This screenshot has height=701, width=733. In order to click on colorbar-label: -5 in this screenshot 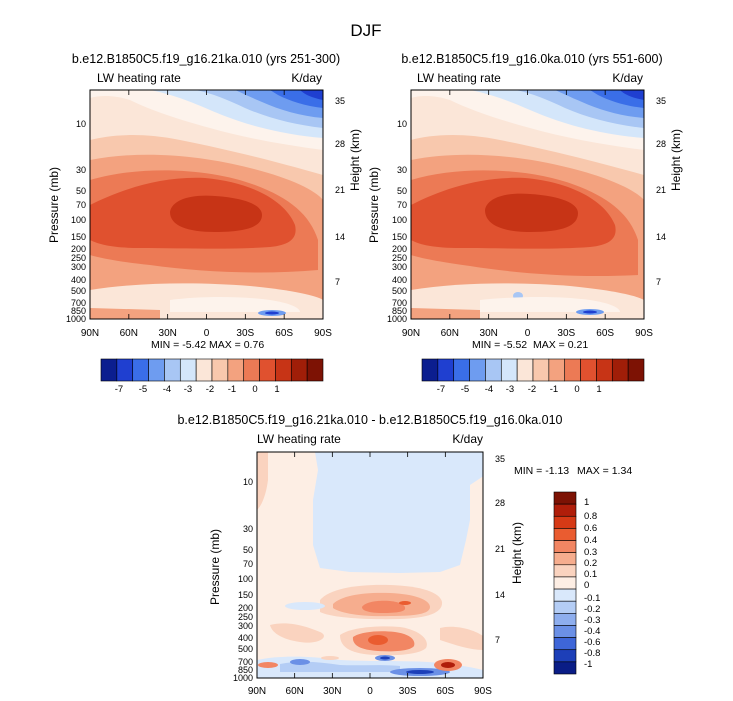, I will do `click(143, 389)`.